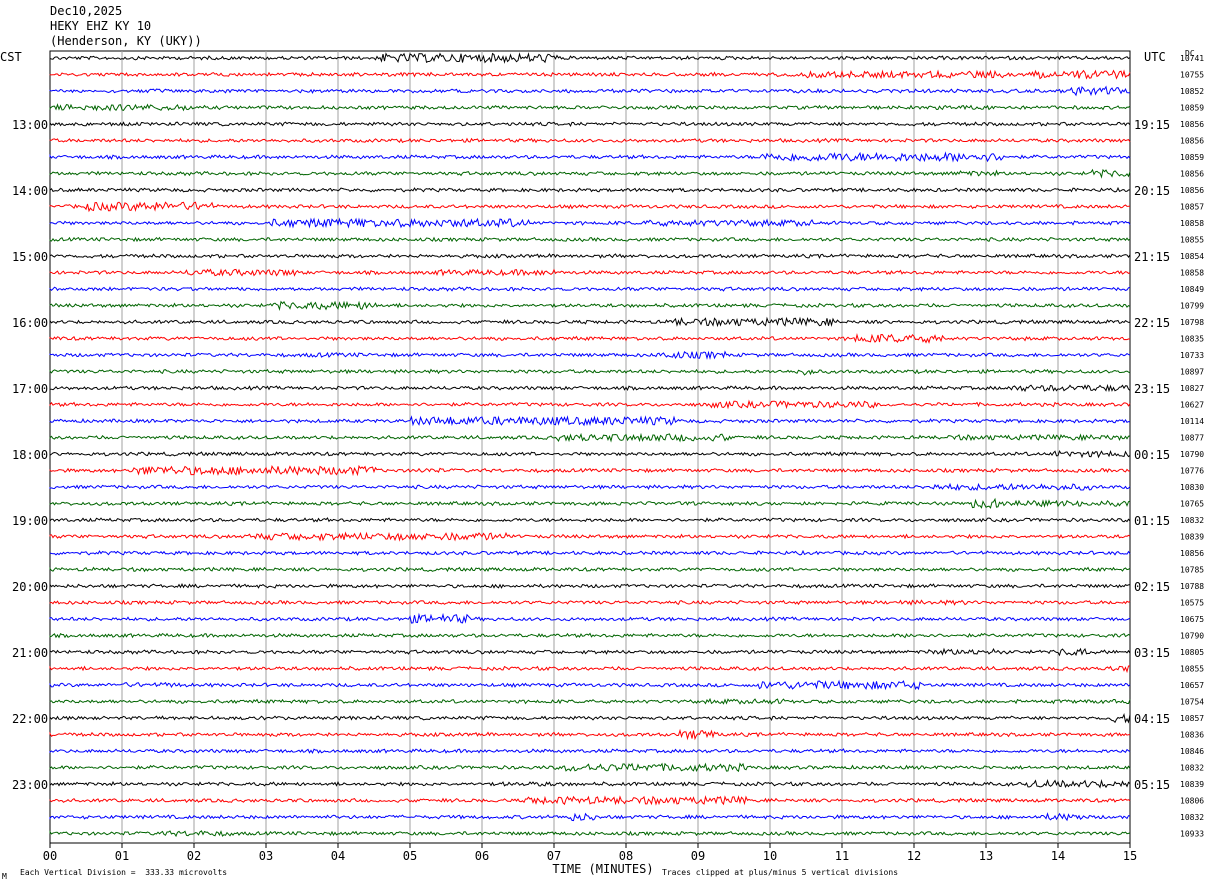  Describe the element at coordinates (86, 11) in the screenshot. I see `plot-date: Dec10,2025` at that location.